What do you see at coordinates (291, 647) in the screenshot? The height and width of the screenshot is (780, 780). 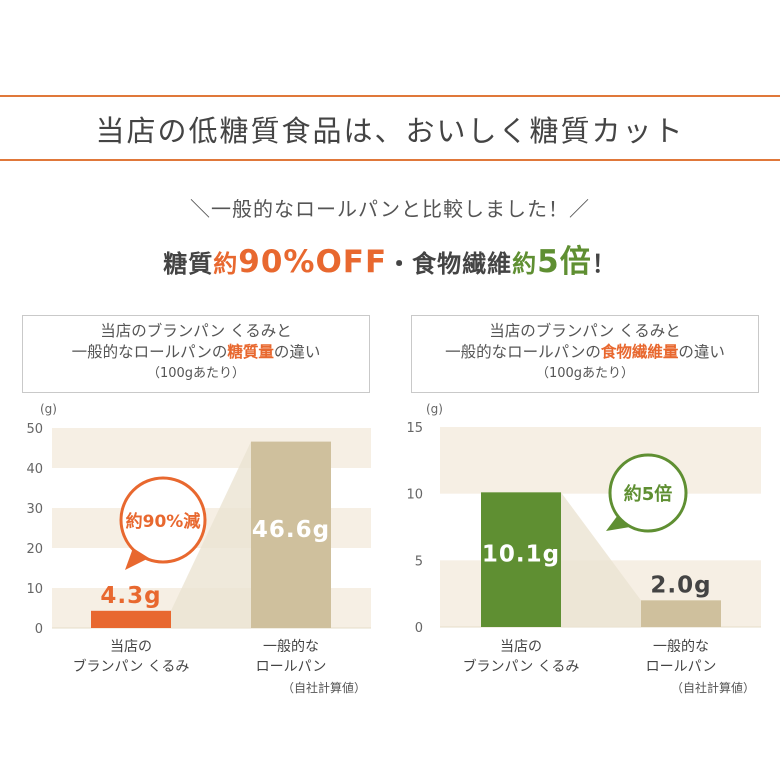 I see `left-category-1-line-0: 一般的な` at bounding box center [291, 647].